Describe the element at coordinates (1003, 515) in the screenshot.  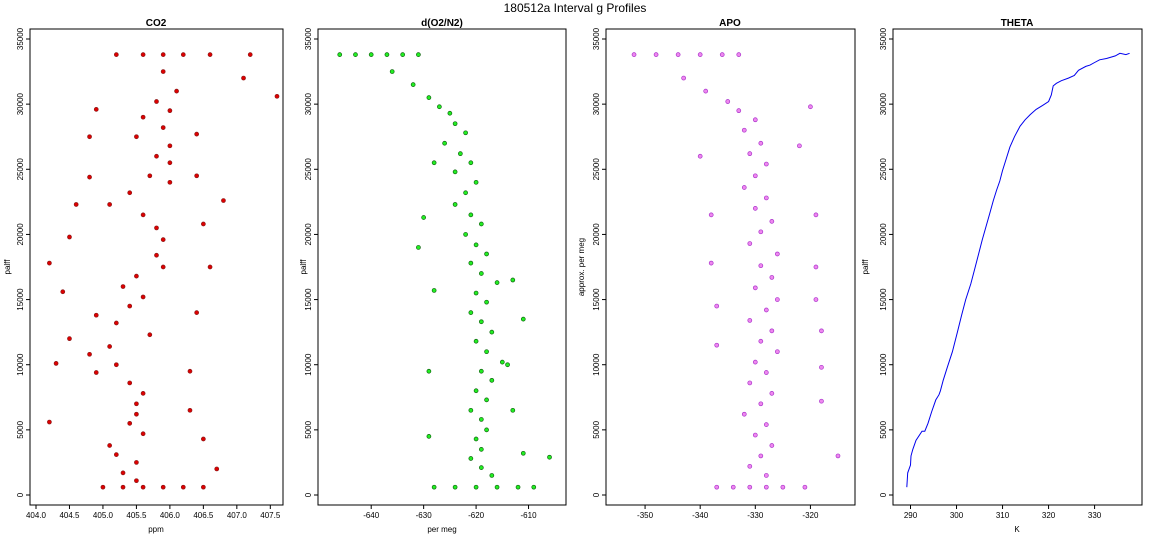
I see `x-tick-label: 310` at that location.